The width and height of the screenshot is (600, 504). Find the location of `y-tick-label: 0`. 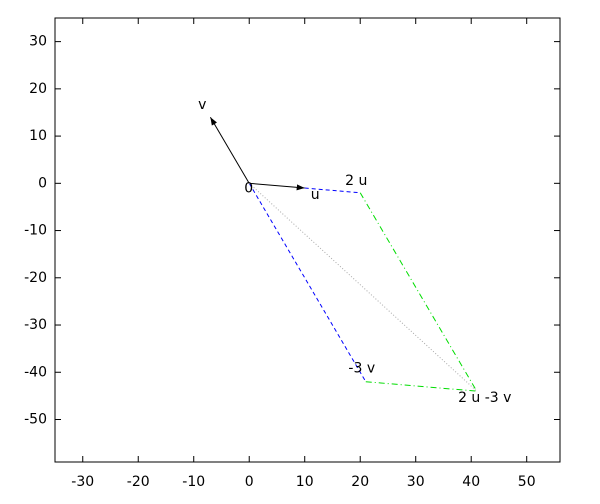

y-tick-label: 0 is located at coordinates (42, 183).